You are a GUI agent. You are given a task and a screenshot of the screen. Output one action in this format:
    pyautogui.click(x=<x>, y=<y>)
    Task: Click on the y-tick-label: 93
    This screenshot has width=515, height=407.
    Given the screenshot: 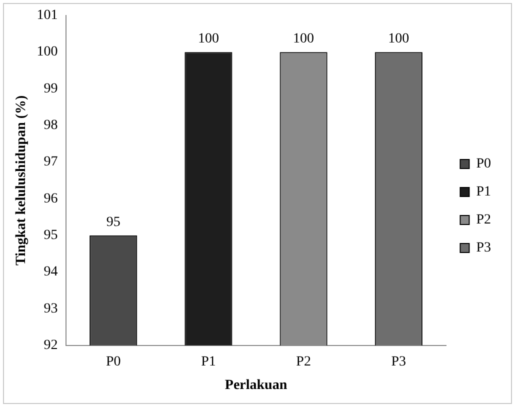 What is the action you would take?
    pyautogui.click(x=51, y=308)
    